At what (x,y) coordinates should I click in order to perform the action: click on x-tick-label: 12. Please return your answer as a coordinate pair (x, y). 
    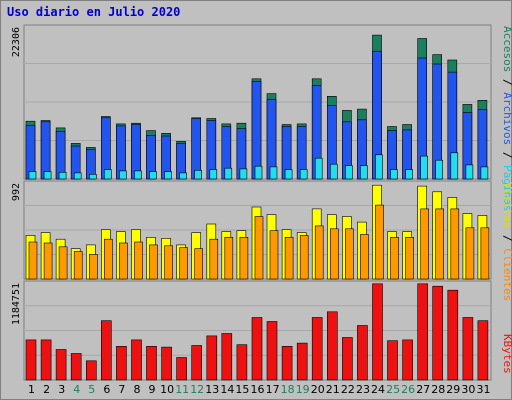
    Looking at the image, I should click on (197, 389).